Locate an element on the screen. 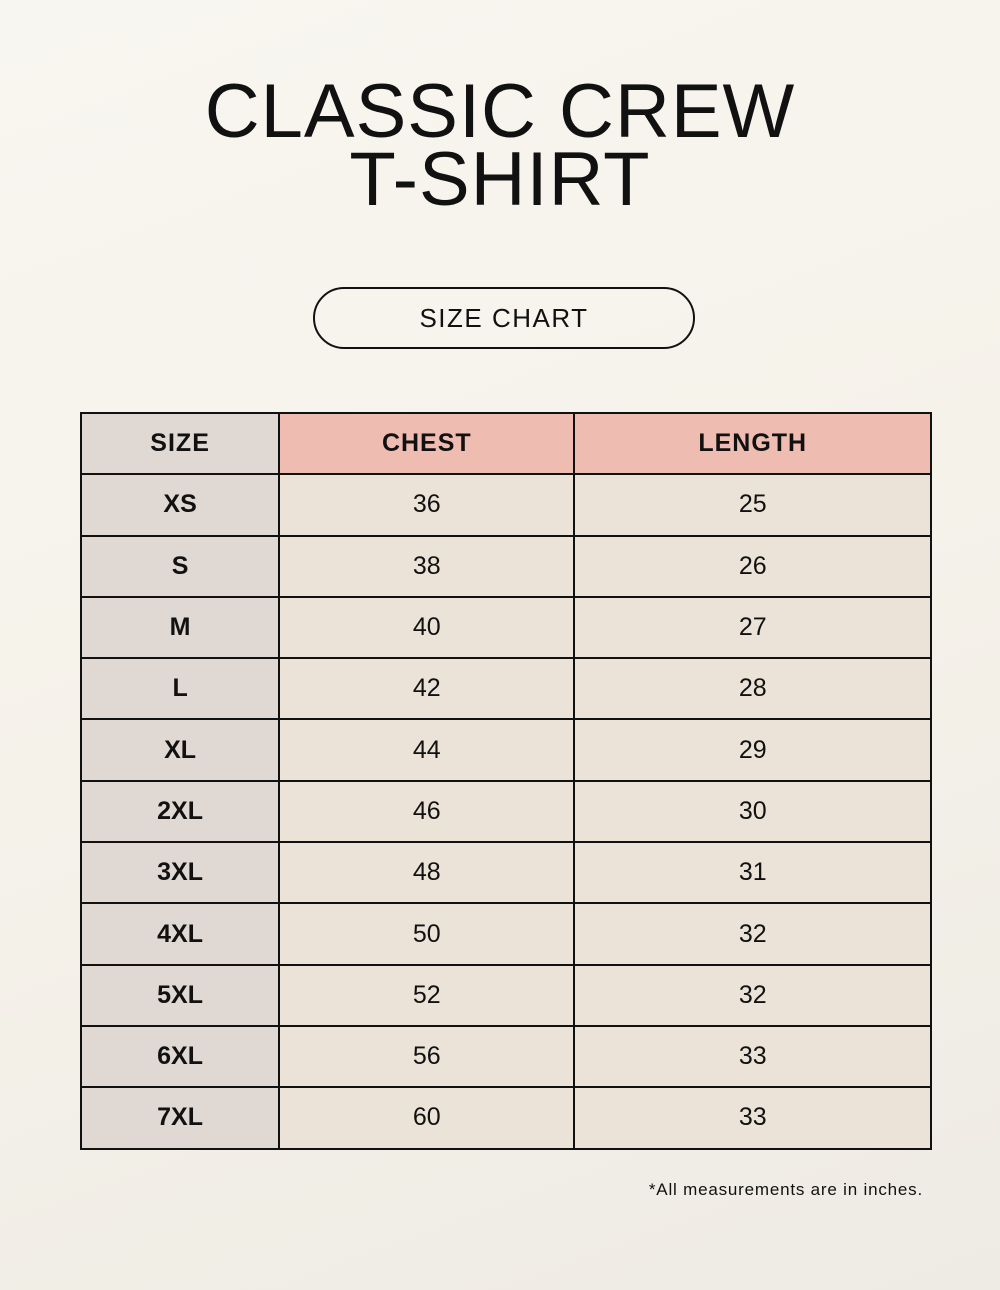 The image size is (1000, 1290). table-row: 4XL 50 32 is located at coordinates (505, 934).